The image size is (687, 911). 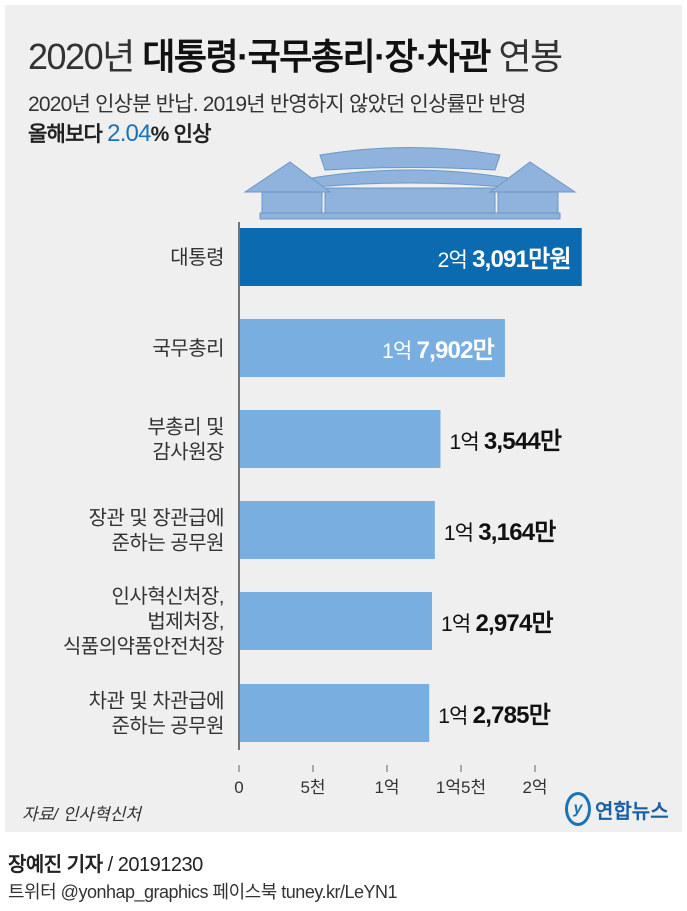 What do you see at coordinates (410, 183) in the screenshot?
I see `blue-house-illustration` at bounding box center [410, 183].